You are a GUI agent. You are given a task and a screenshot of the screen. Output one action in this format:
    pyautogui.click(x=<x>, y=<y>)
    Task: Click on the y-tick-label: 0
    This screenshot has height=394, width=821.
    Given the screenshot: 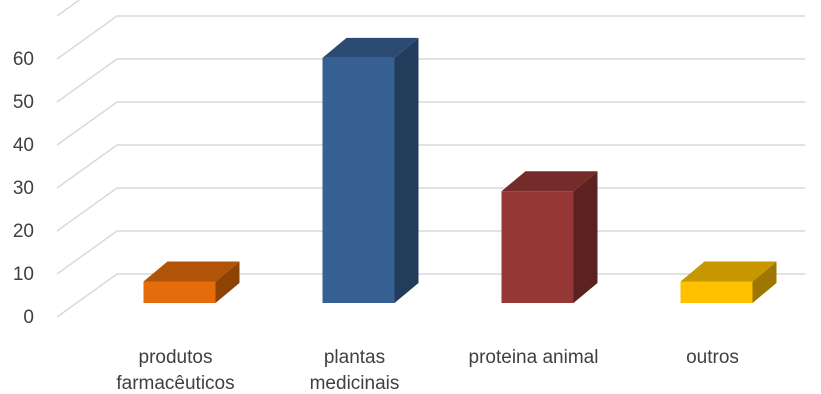 What is the action you would take?
    pyautogui.click(x=28, y=317)
    